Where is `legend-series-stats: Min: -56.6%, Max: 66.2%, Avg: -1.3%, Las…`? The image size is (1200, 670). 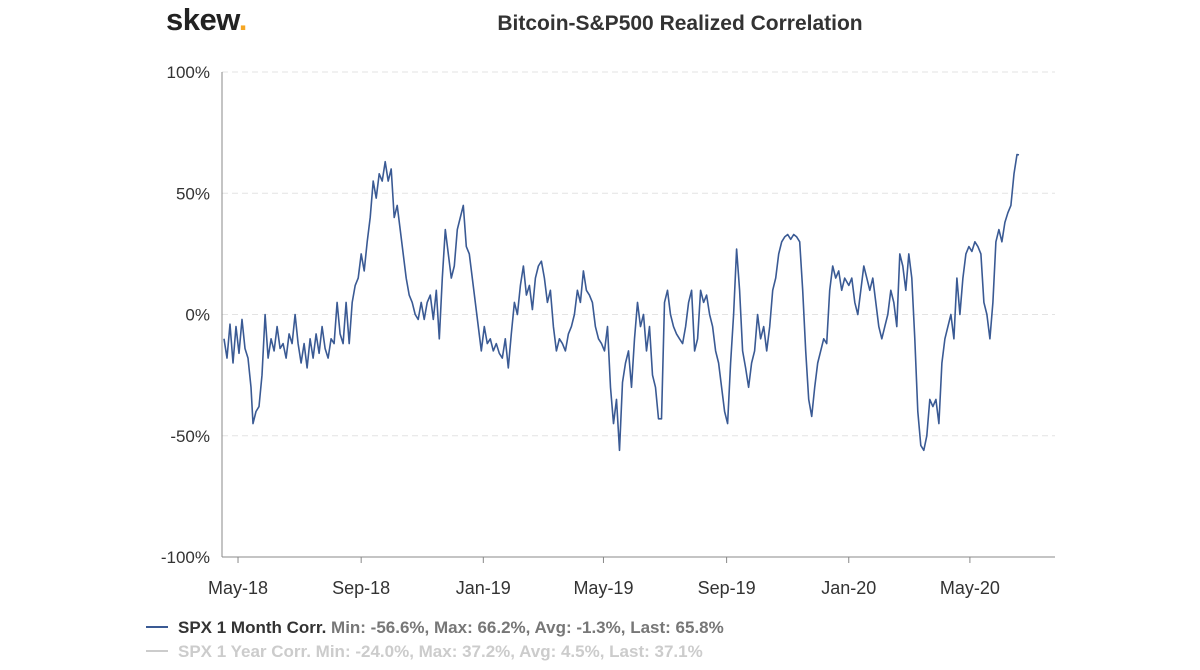 legend-series-stats: Min: -56.6%, Max: 66.2%, Avg: -1.3%, Las… is located at coordinates (527, 627).